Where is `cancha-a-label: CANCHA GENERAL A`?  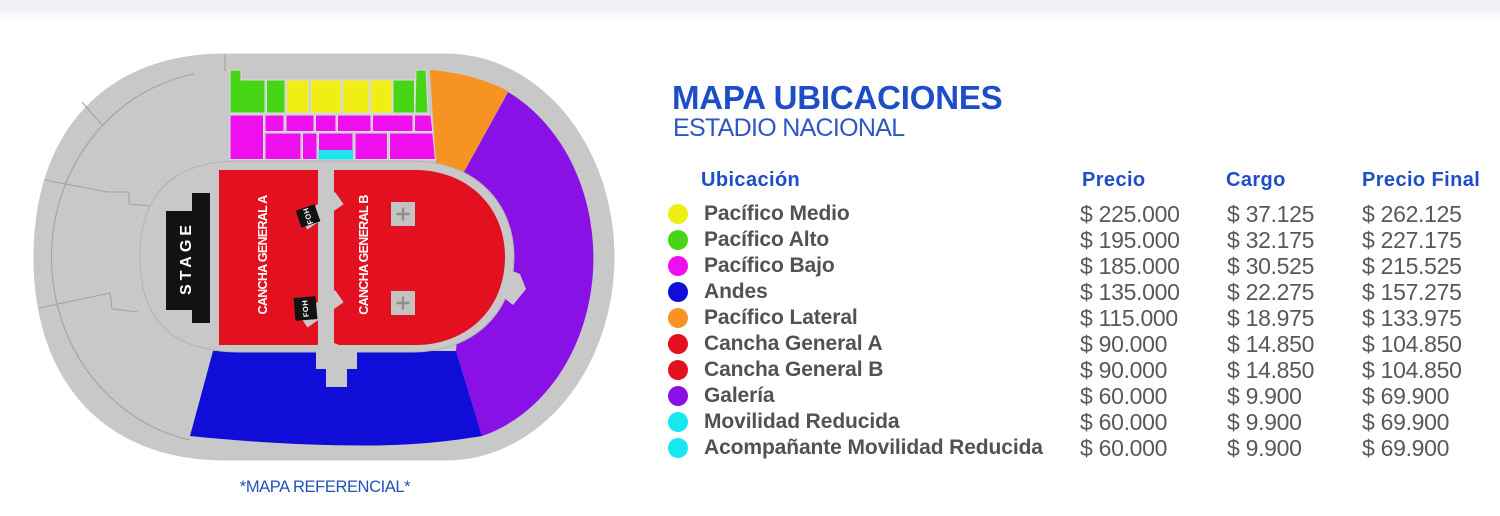
cancha-a-label: CANCHA GENERAL A is located at coordinates (263, 255).